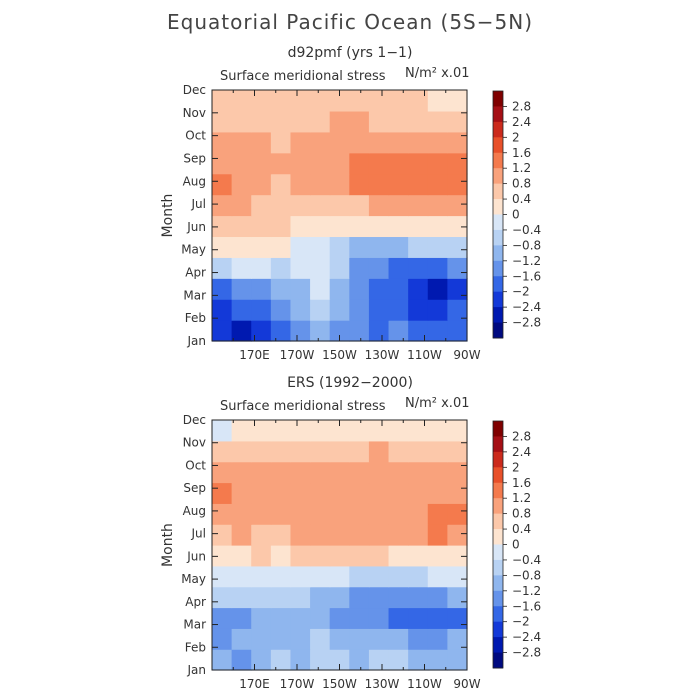 This screenshot has height=700, width=700. I want to click on main-title: Equatorial Pacific Ocean (5S−5N), so click(349, 22).